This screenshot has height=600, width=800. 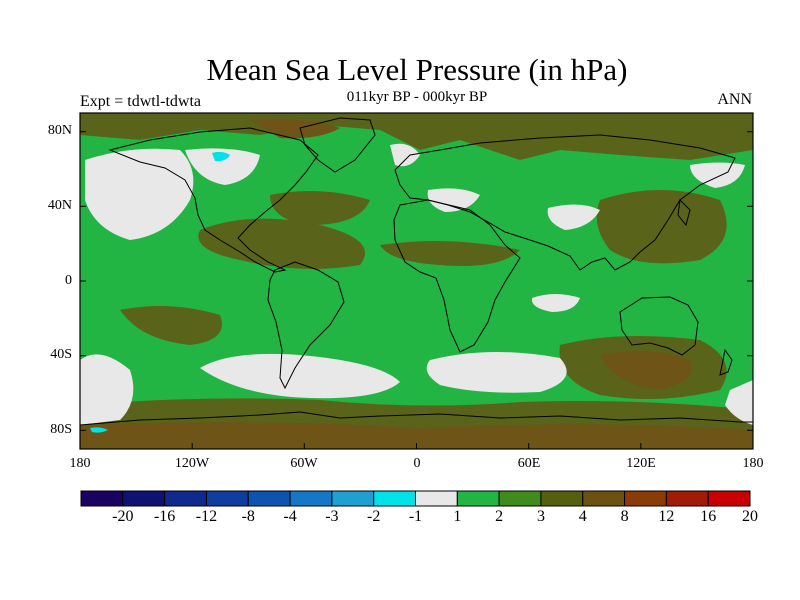 I want to click on lat-label-0: 0, so click(x=68, y=280).